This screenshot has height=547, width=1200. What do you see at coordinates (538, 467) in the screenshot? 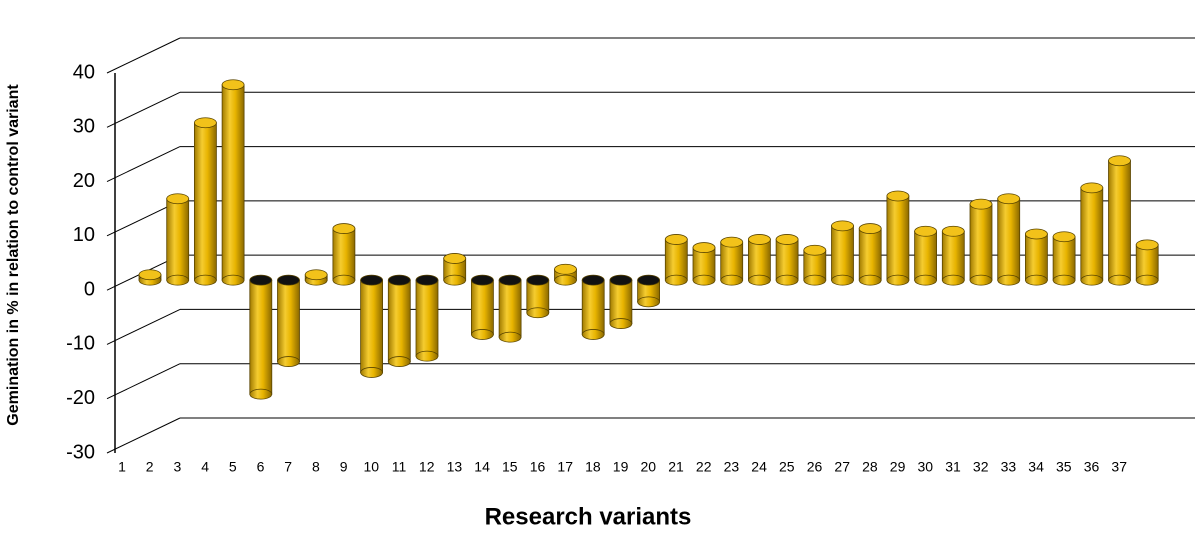
I see `x-tick-label: 16` at bounding box center [538, 467].